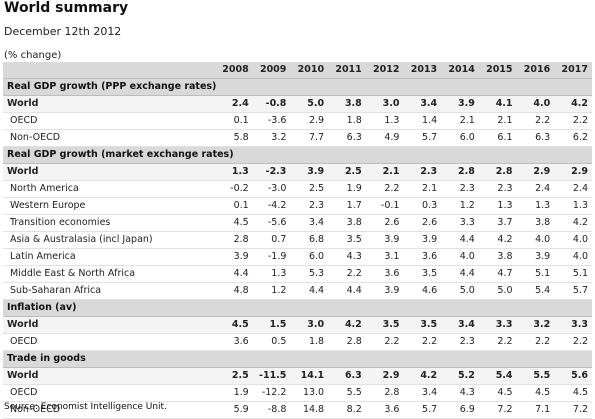 The image size is (595, 419). Describe the element at coordinates (497, 138) in the screenshot. I see `value-cell: 6.1` at that location.